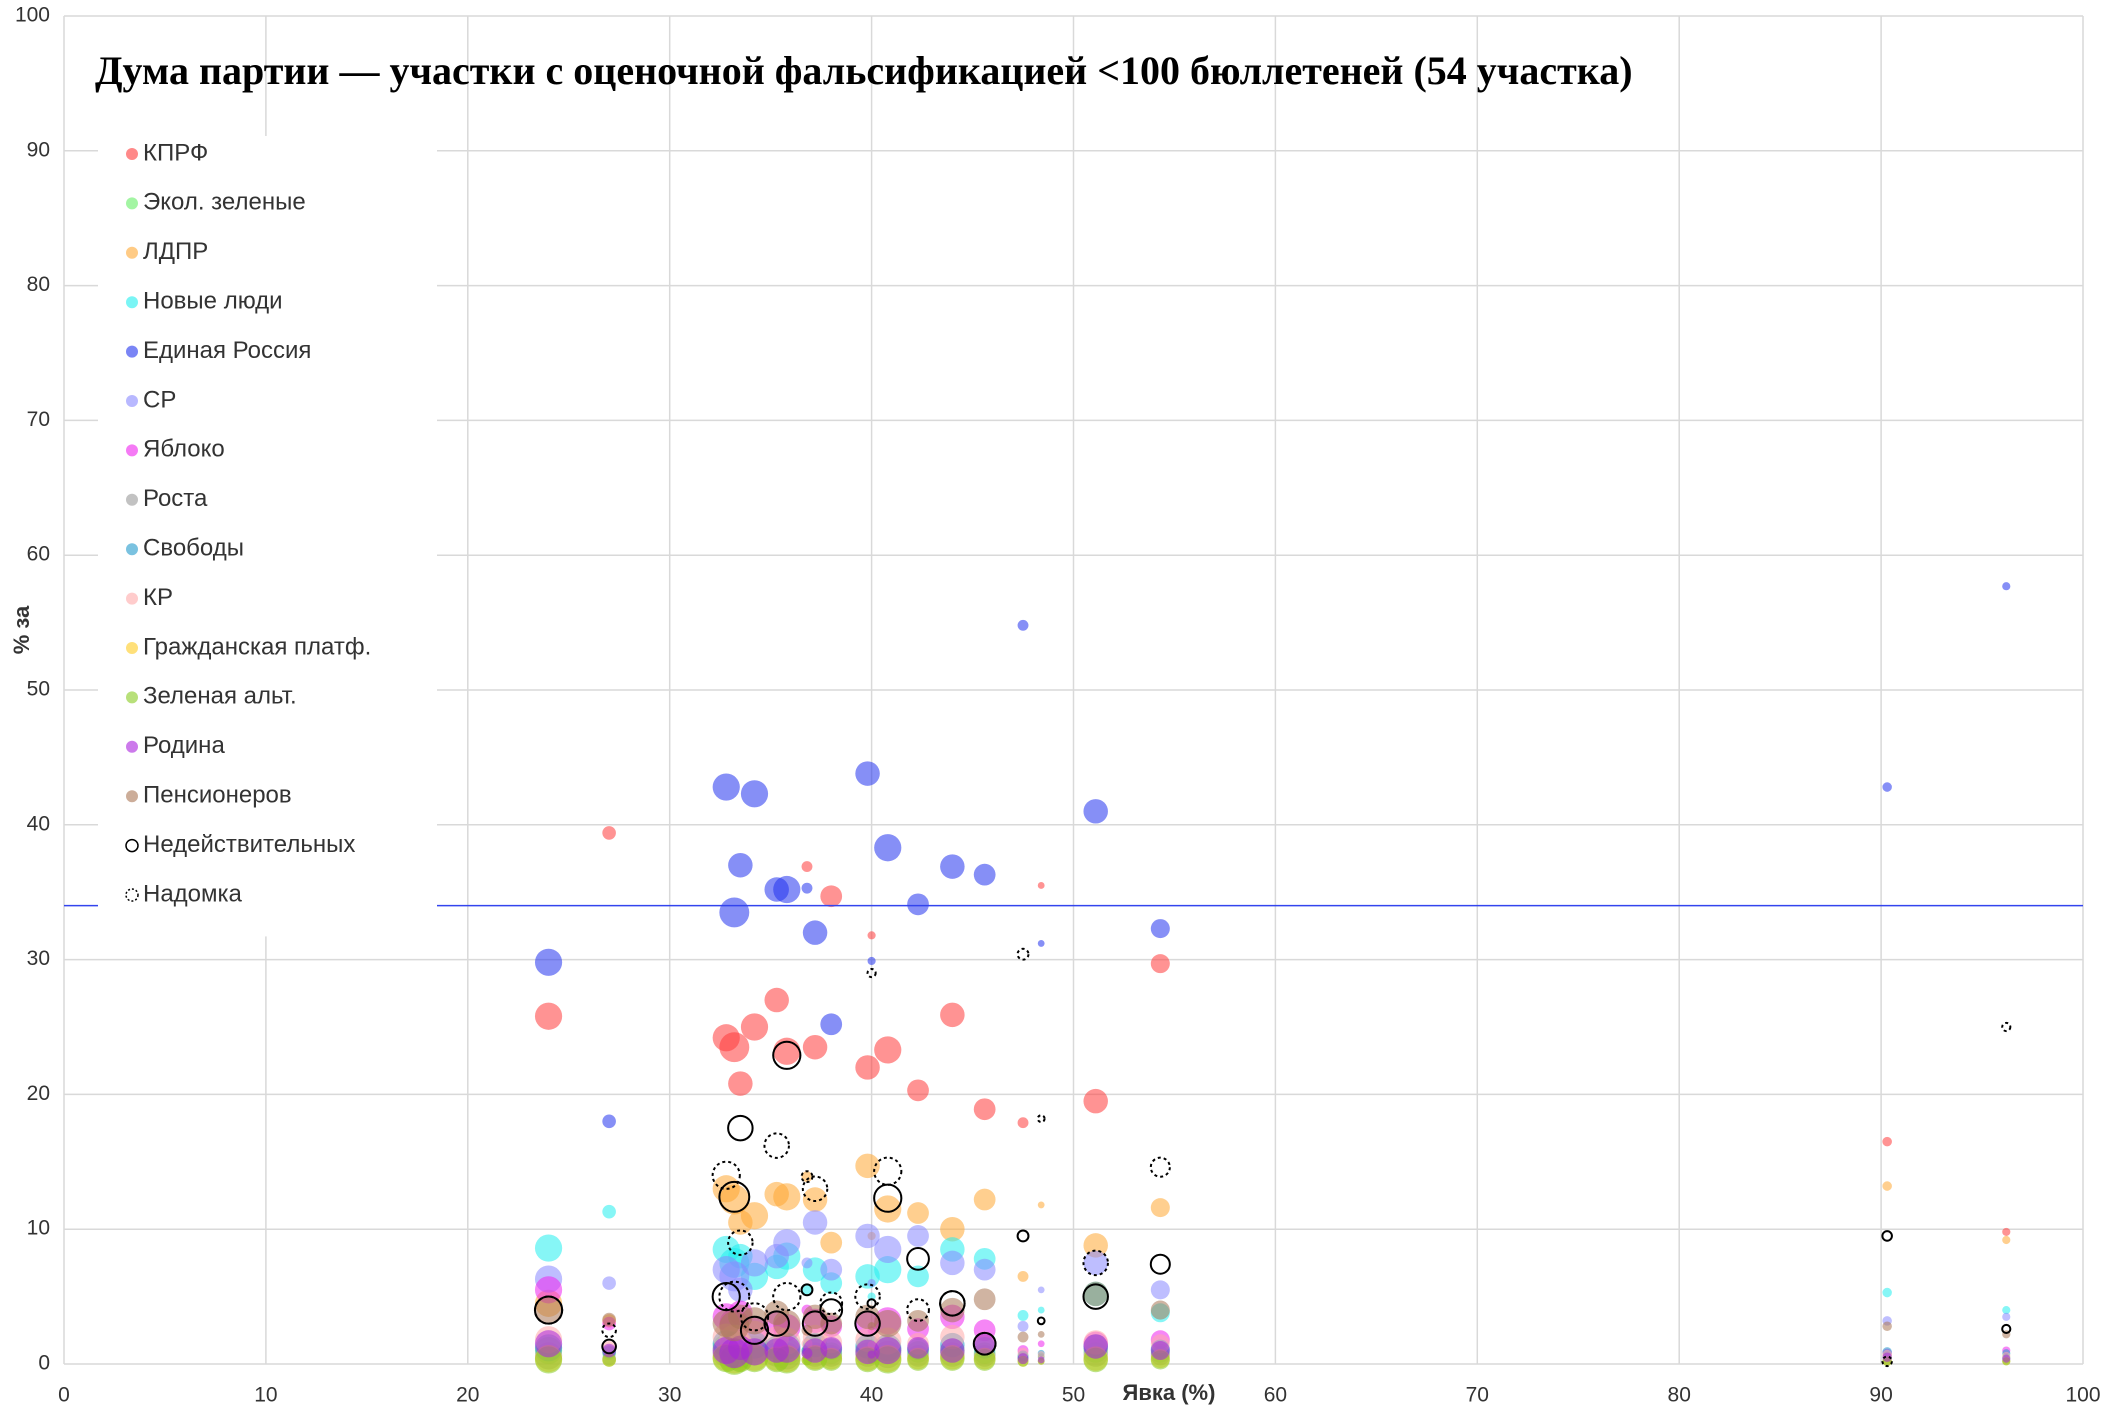 This screenshot has width=2102, height=1407. I want to click on legend-label: Новые люди, so click(213, 301).